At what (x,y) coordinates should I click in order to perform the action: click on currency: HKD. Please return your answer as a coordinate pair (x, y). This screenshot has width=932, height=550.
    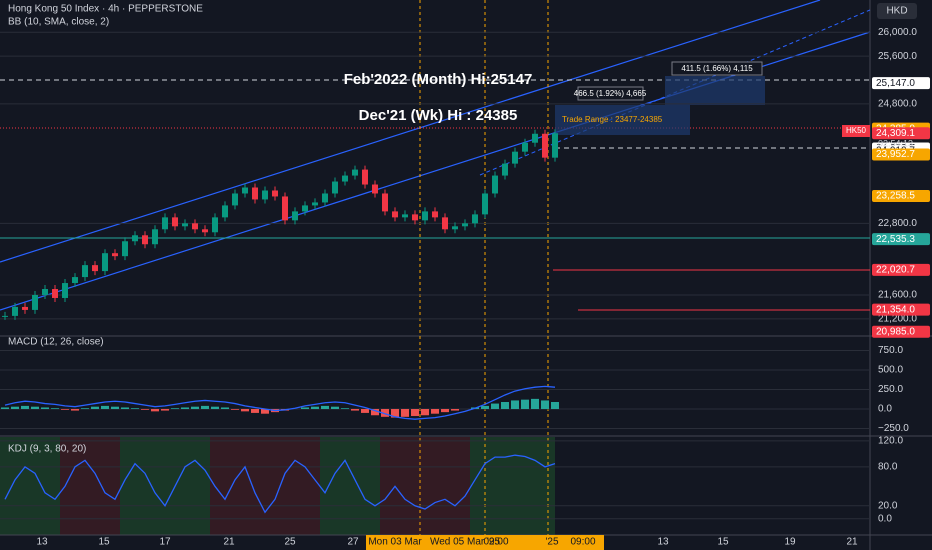
    Looking at the image, I should click on (896, 11).